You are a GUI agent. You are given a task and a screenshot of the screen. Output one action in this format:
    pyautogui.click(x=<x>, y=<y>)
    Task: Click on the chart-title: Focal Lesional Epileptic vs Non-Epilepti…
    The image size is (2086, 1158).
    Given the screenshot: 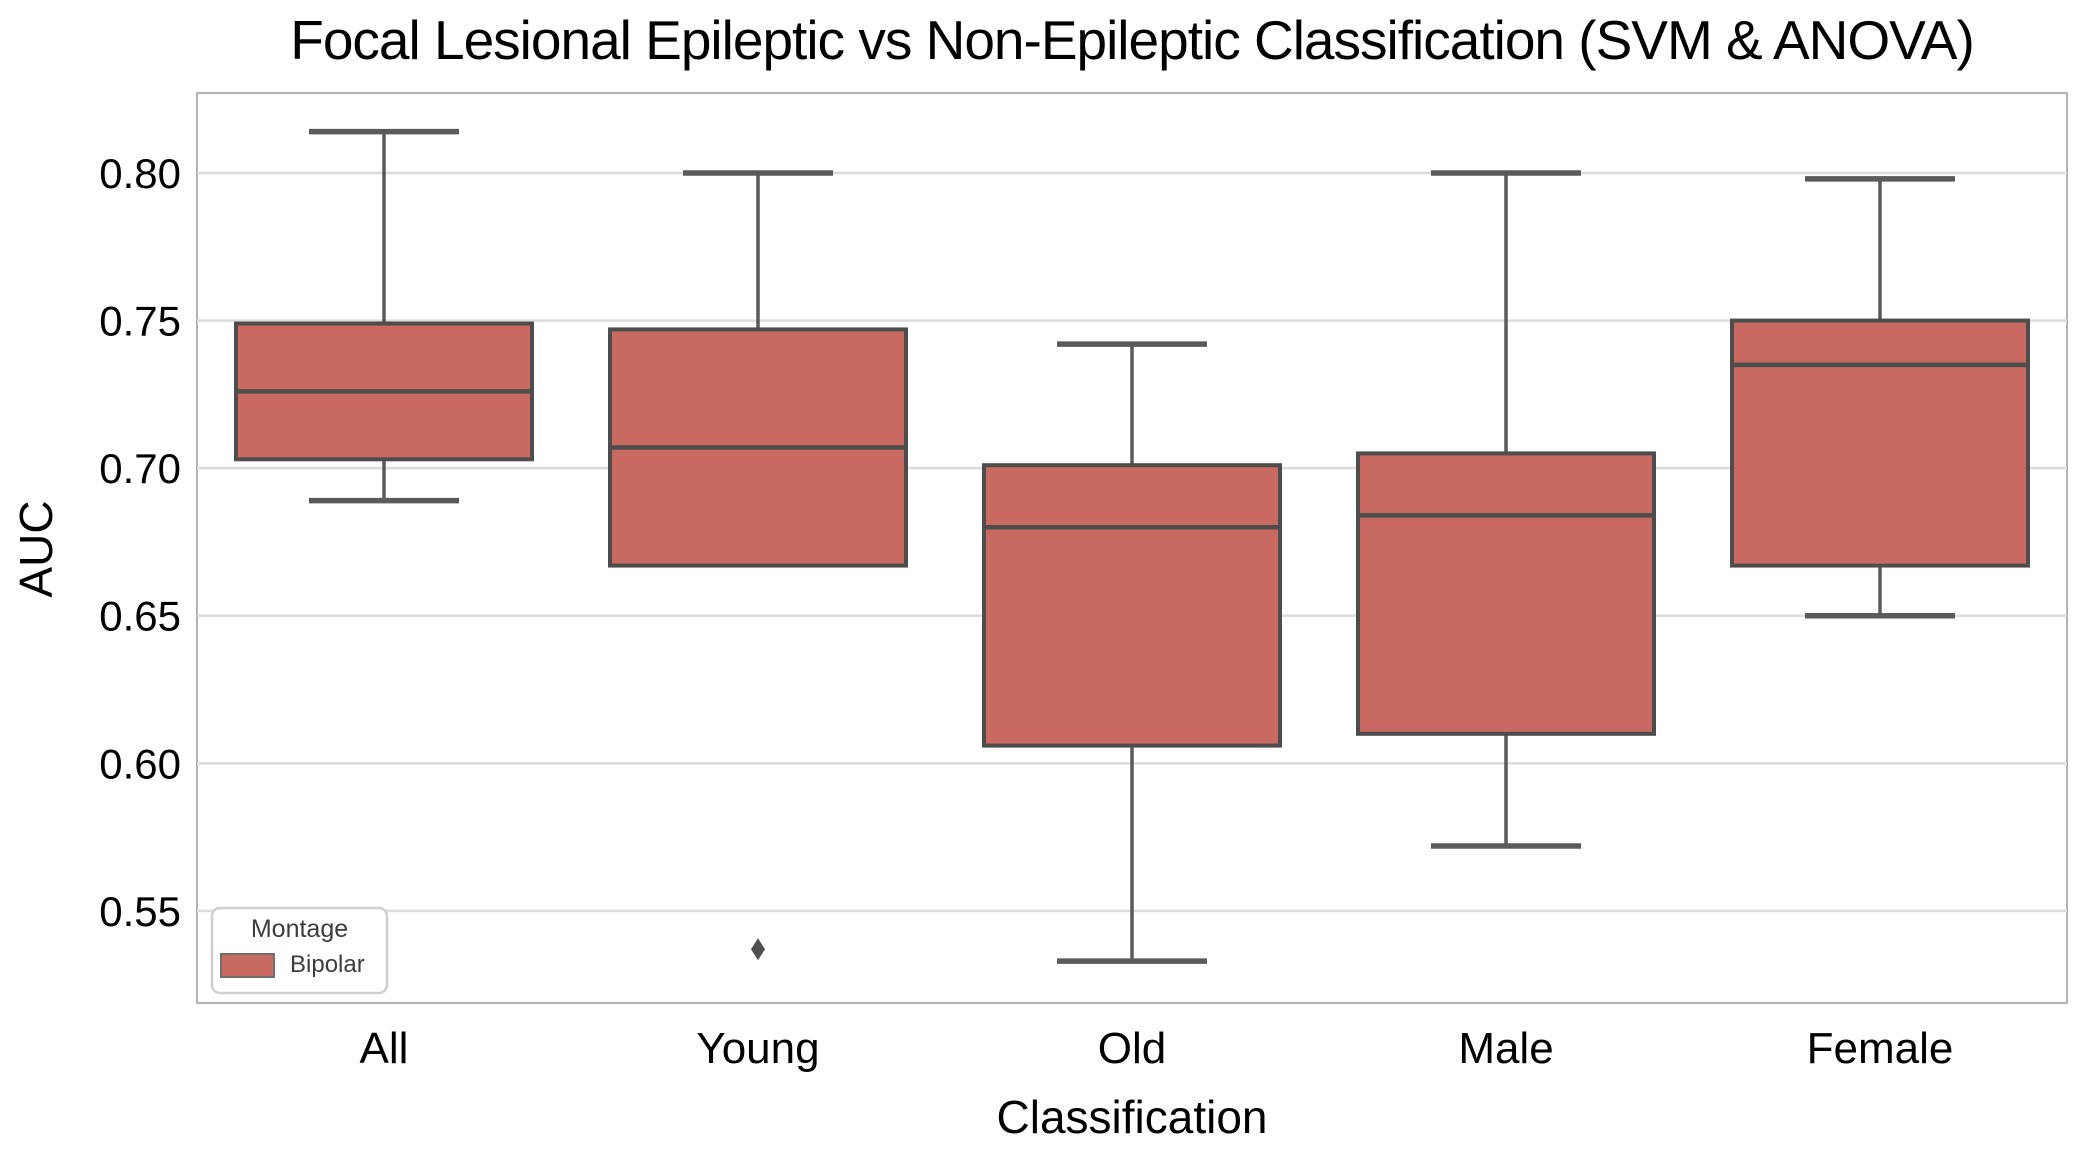 What is the action you would take?
    pyautogui.click(x=1132, y=40)
    